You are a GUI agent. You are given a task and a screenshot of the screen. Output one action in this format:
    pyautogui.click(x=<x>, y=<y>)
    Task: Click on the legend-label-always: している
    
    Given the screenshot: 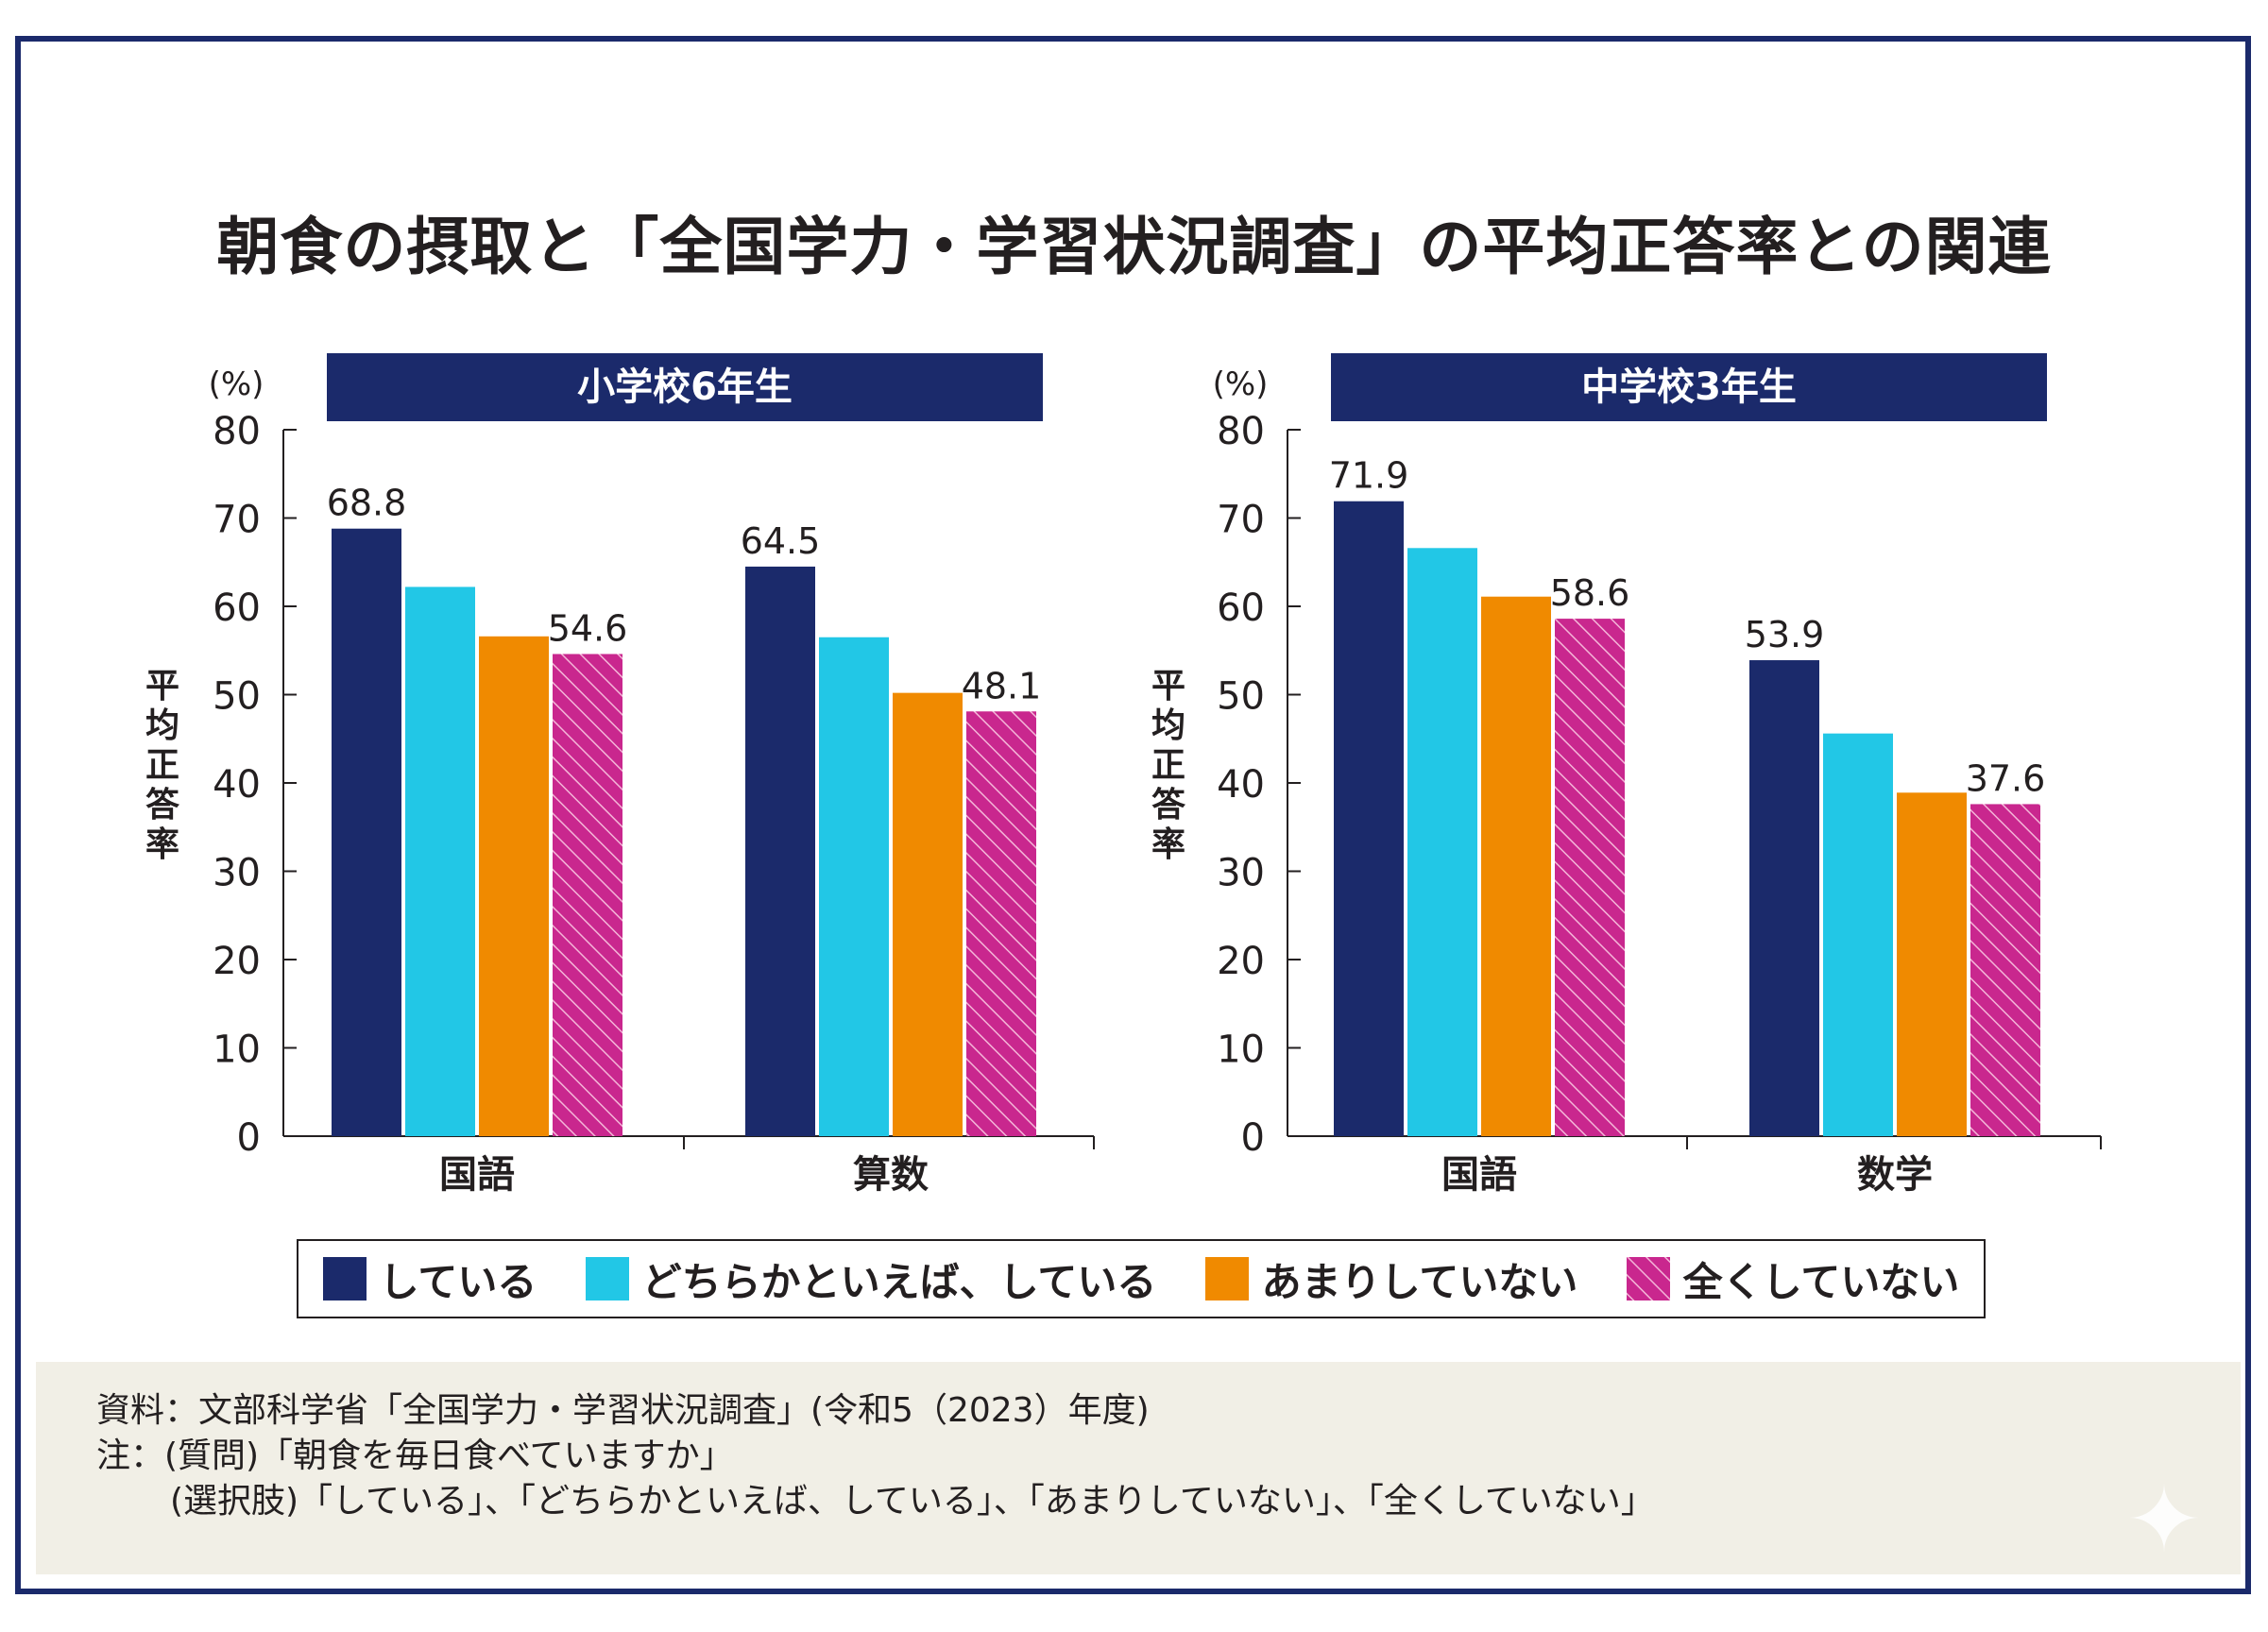 What is the action you would take?
    pyautogui.click(x=458, y=1281)
    